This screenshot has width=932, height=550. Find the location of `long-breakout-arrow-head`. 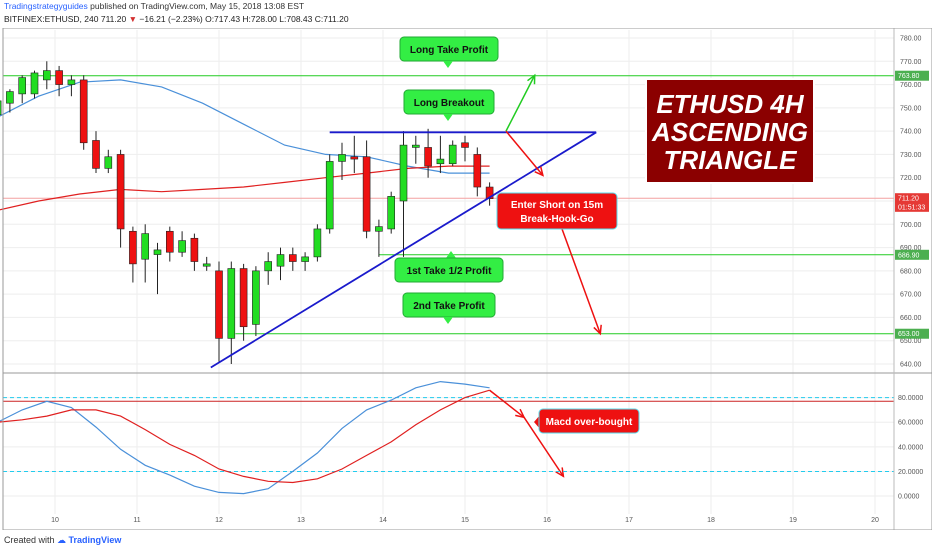

long-breakout-arrow-head is located at coordinates (531, 79).